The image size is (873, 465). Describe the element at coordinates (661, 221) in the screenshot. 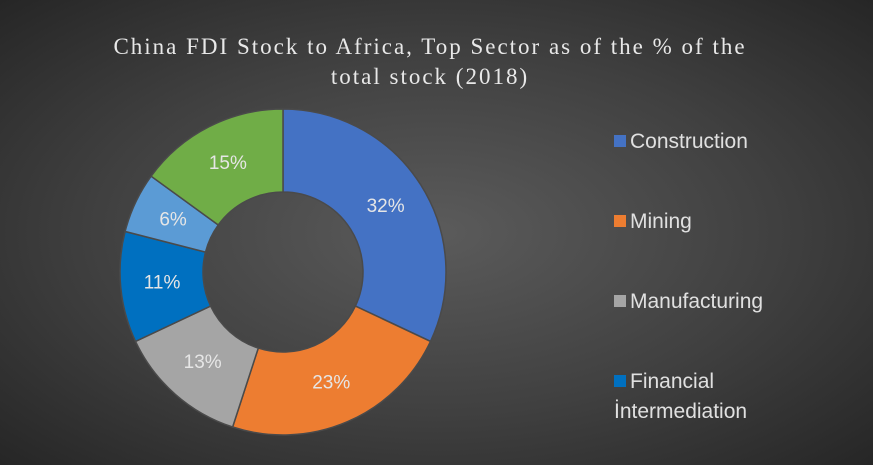

I see `legend-label: Mining` at that location.